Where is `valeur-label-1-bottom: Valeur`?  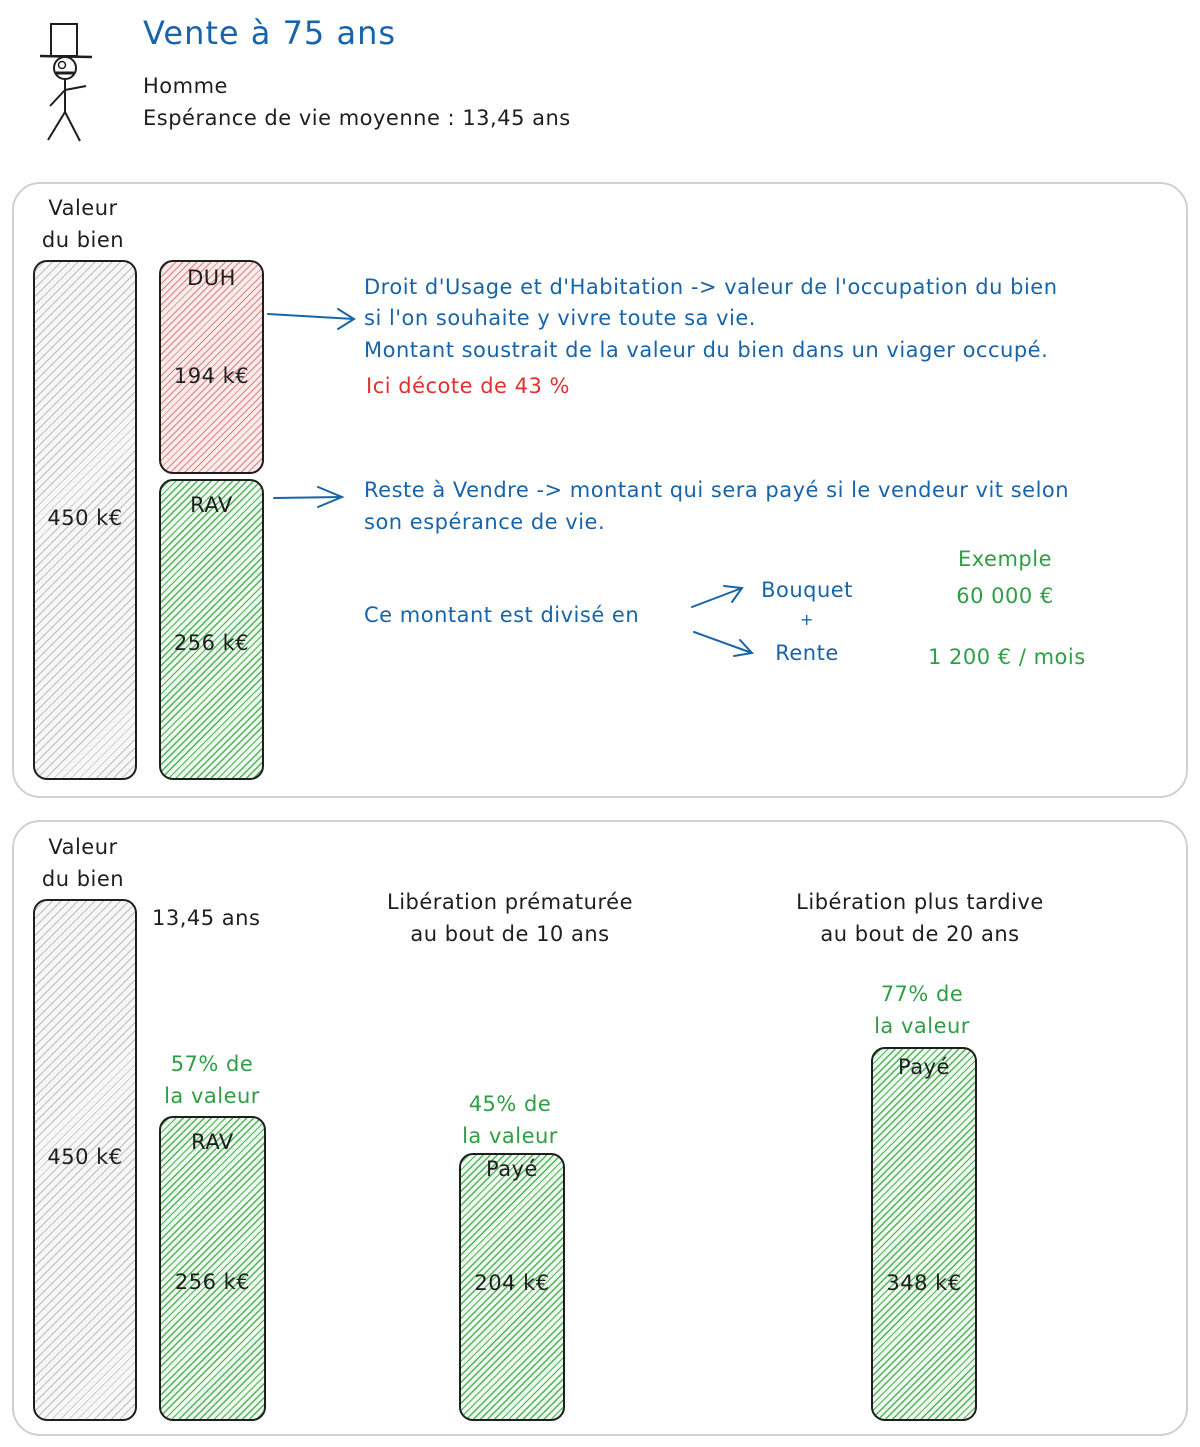 valeur-label-1-bottom: Valeur is located at coordinates (83, 847).